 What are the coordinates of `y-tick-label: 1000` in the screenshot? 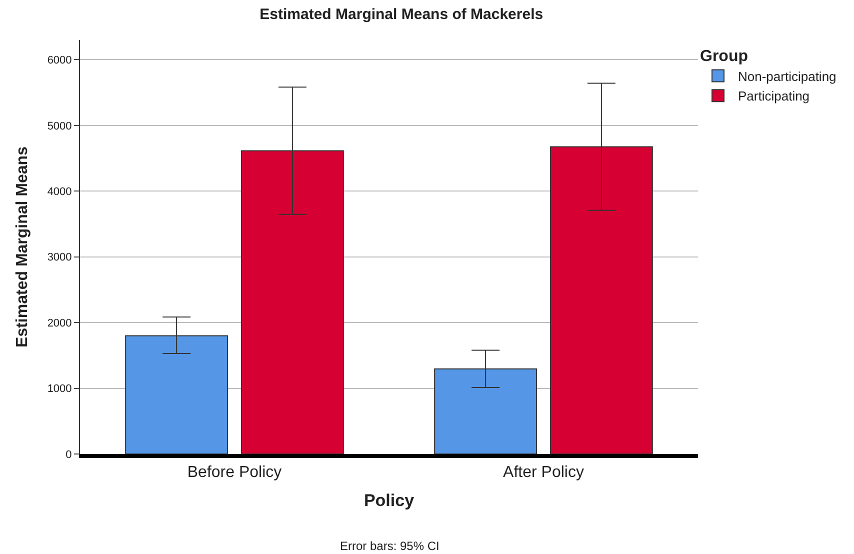 It's located at (59, 389).